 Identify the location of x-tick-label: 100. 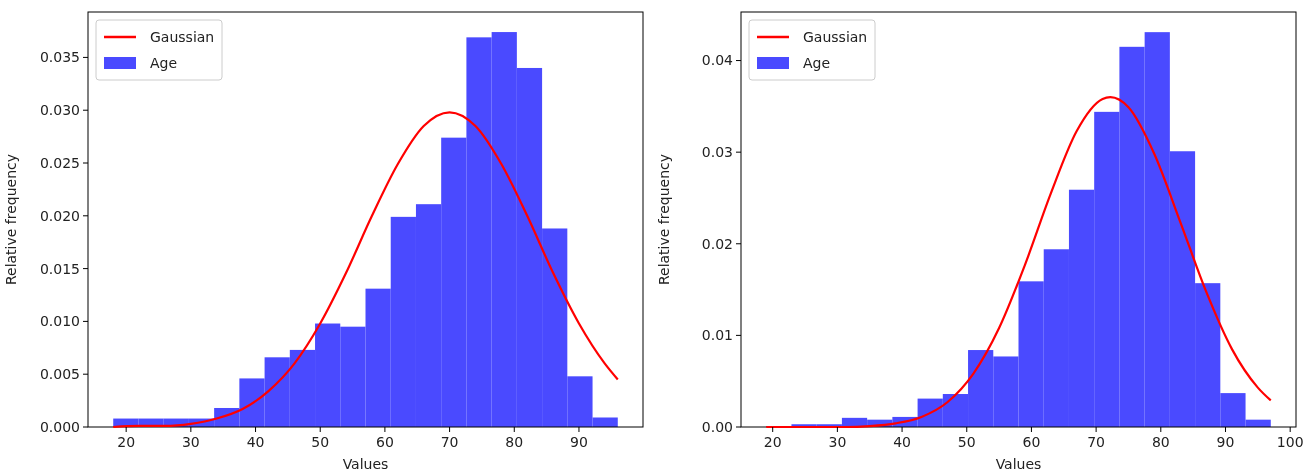
(1290, 442).